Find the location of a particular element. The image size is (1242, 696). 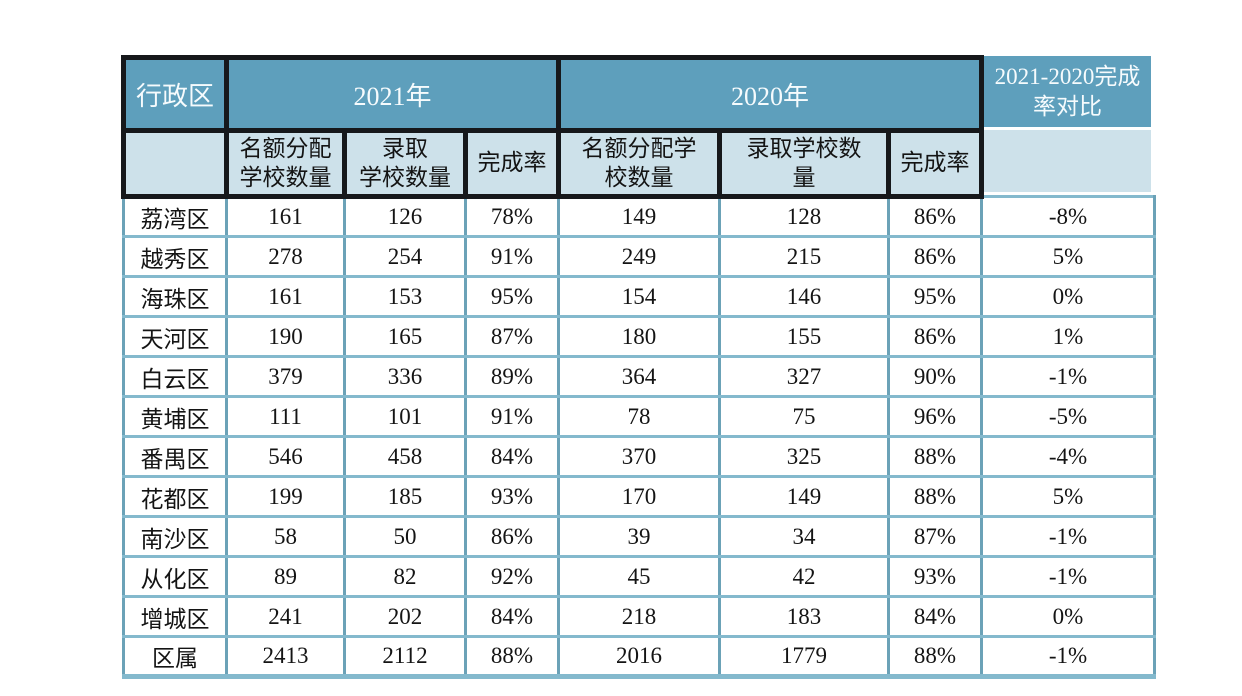

cell-district: 番禺区 is located at coordinates (175, 456).